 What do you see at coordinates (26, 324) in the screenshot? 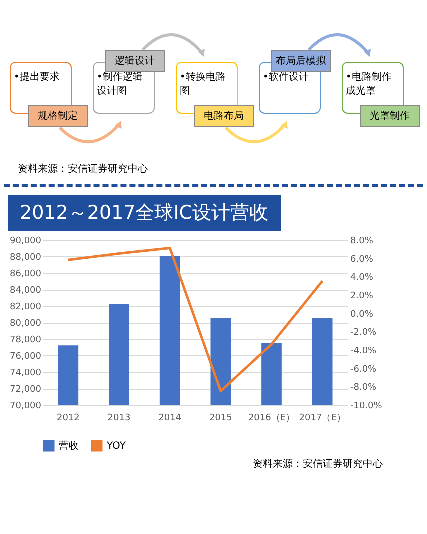
I see `y-tick-label: 80,000` at bounding box center [26, 324].